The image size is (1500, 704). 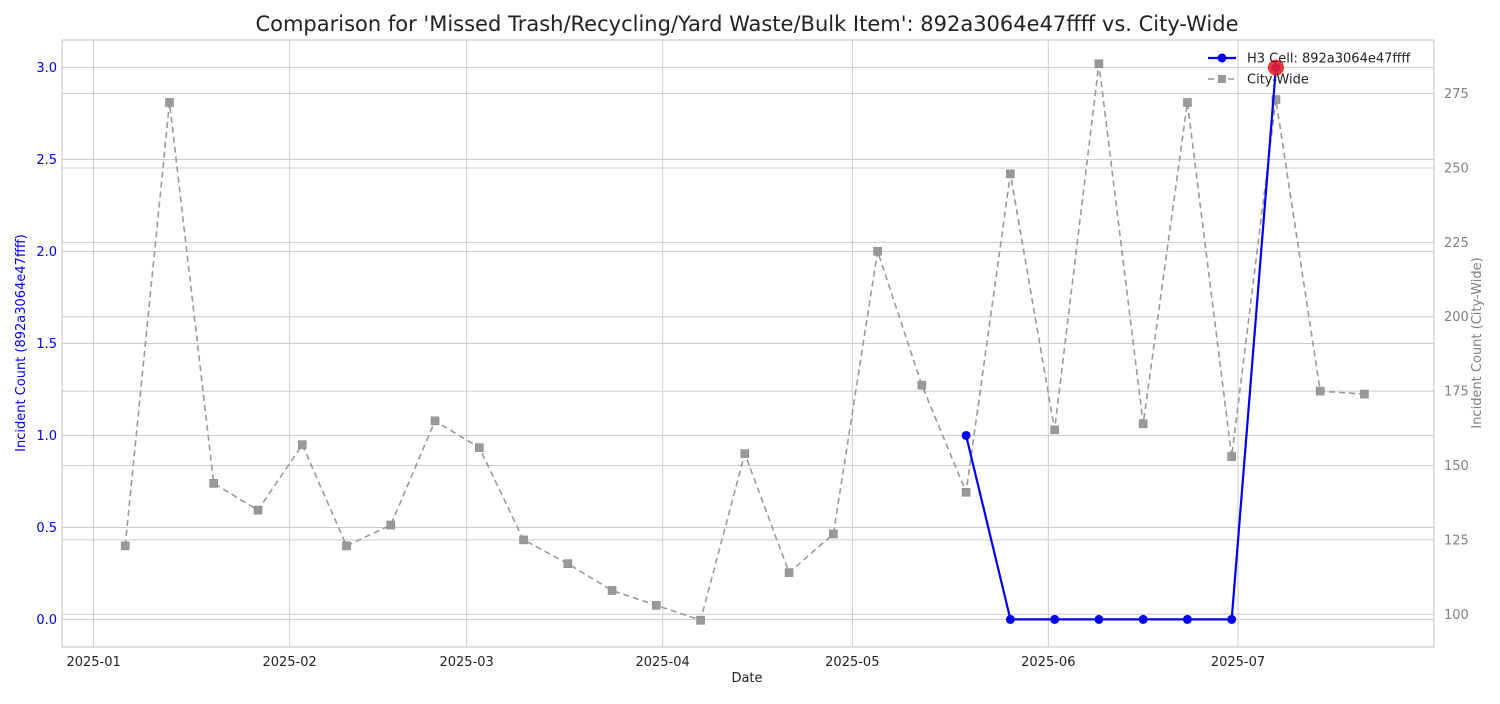 I want to click on y-axis-left-label: Incident Count (892a3064e47ffff), so click(x=21, y=343).